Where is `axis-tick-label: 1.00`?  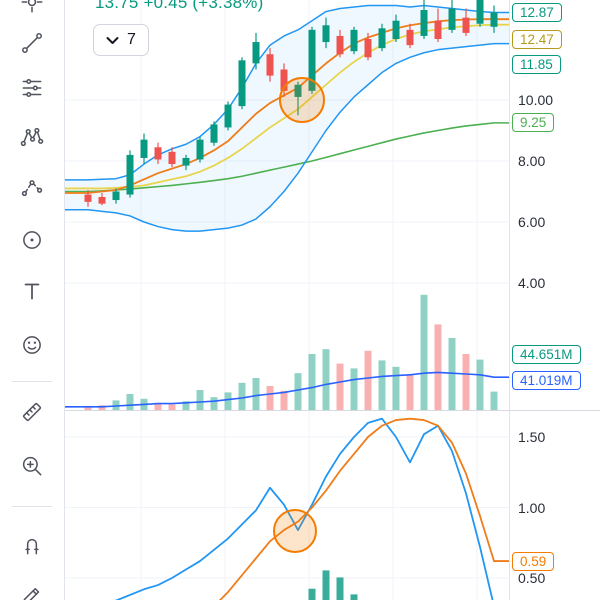 axis-tick-label: 1.00 is located at coordinates (532, 507).